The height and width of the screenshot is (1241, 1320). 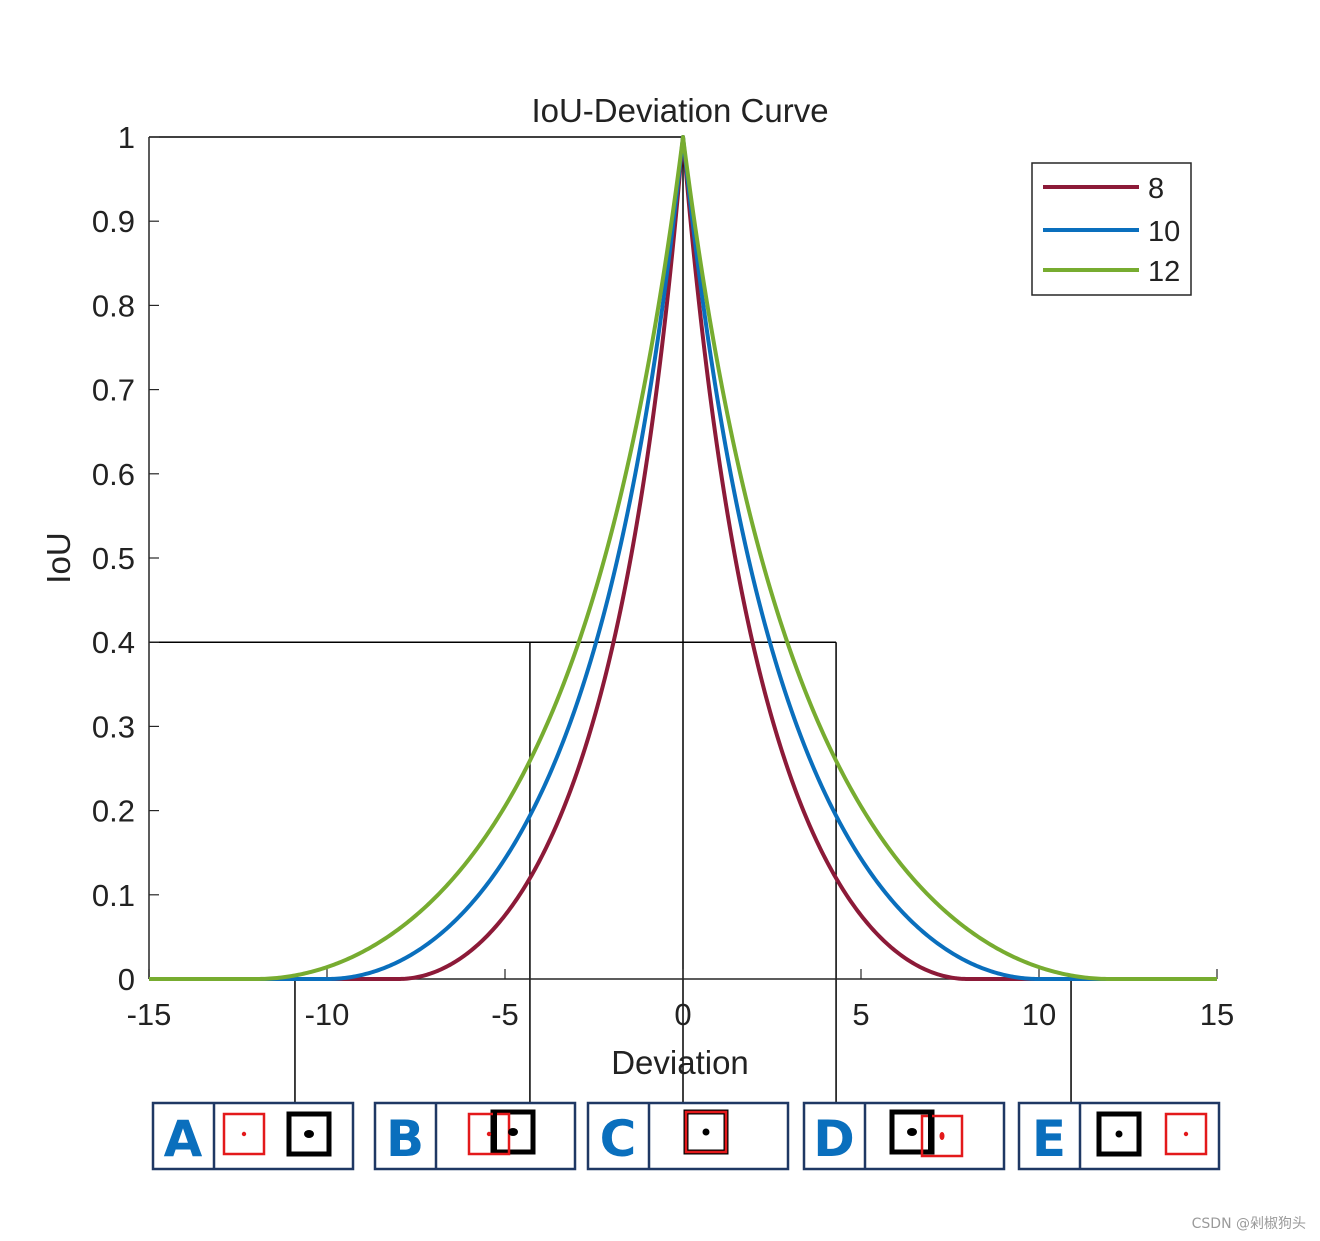 I want to click on y-tick-label: 0.5, so click(x=113, y=558).